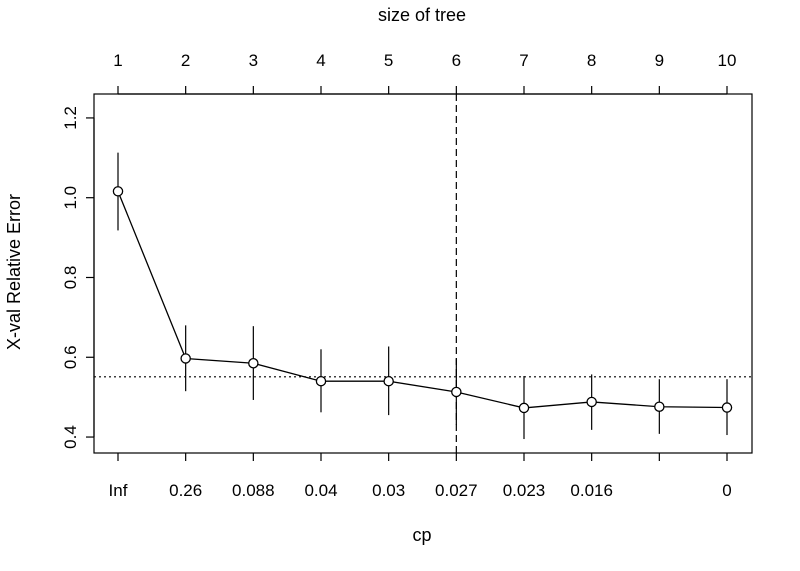  Describe the element at coordinates (591, 60) in the screenshot. I see `top-tick-label: 8` at that location.